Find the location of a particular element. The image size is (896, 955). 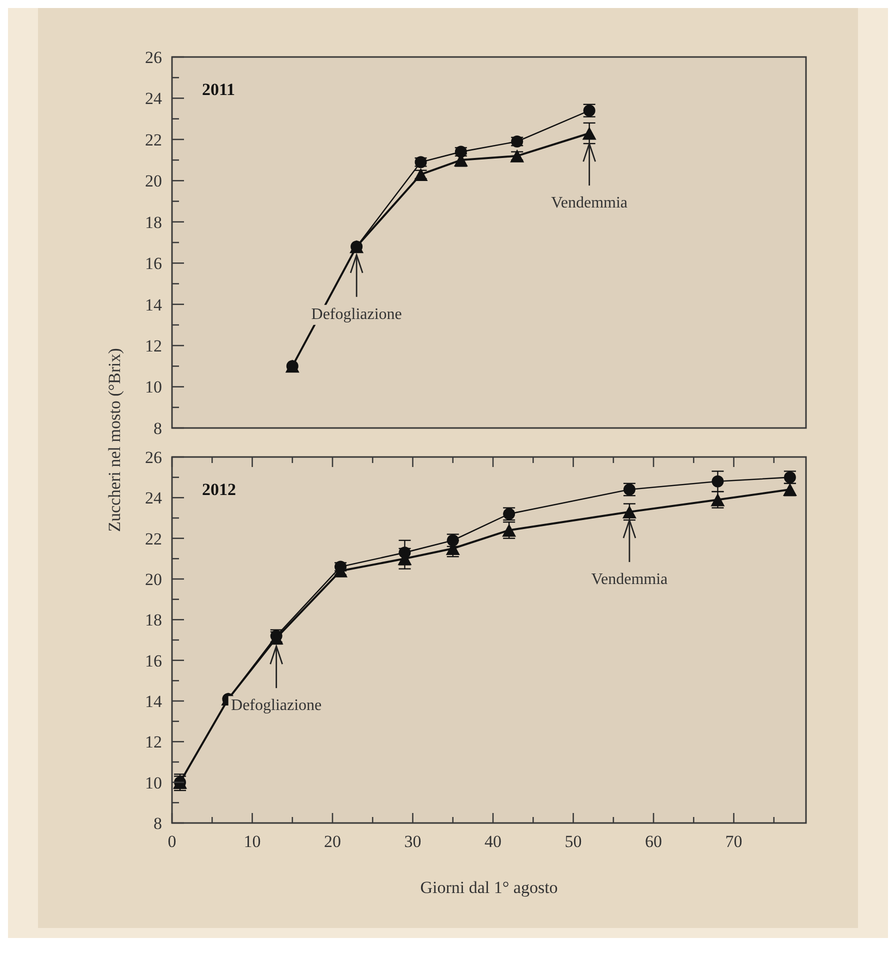

x-tick-label: 10 is located at coordinates (252, 841).